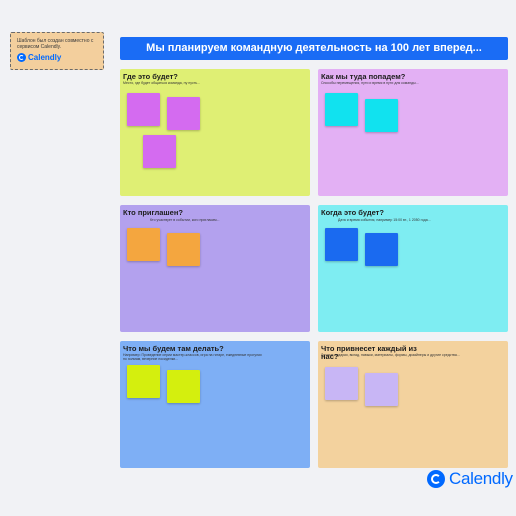 This screenshot has height=516, width=516. I want to click on credit-calendly-logo: Calendly, so click(57, 57).